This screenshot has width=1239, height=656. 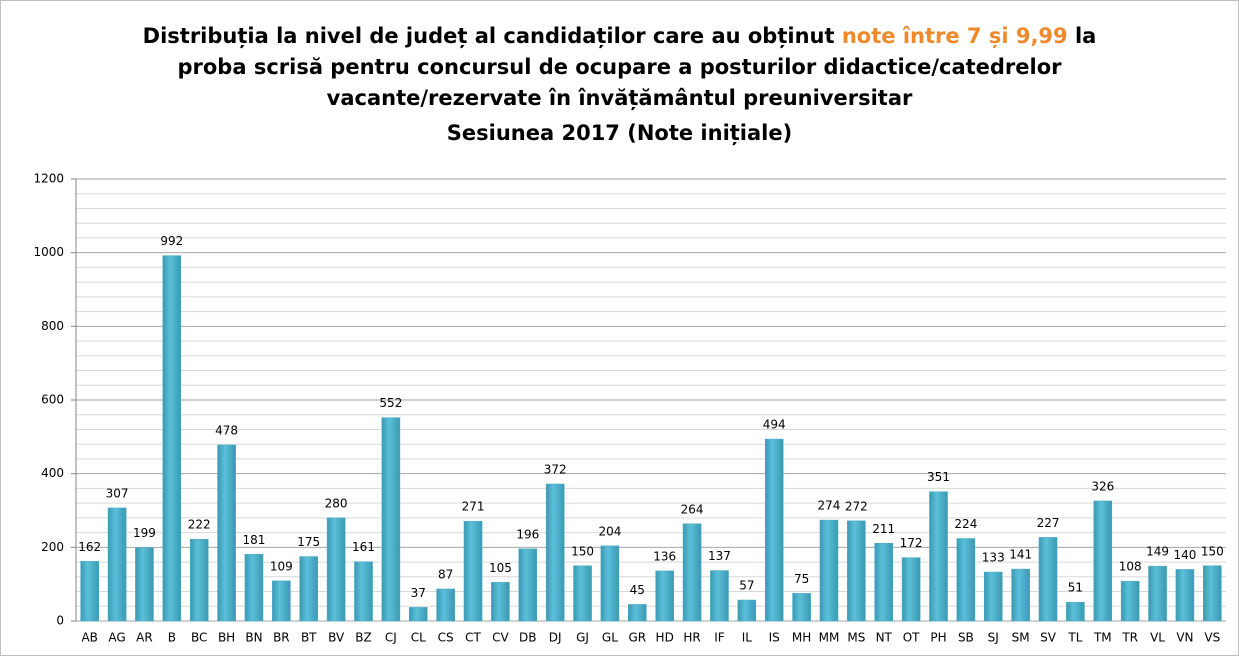 I want to click on x-tick-label: BN, so click(x=253, y=638).